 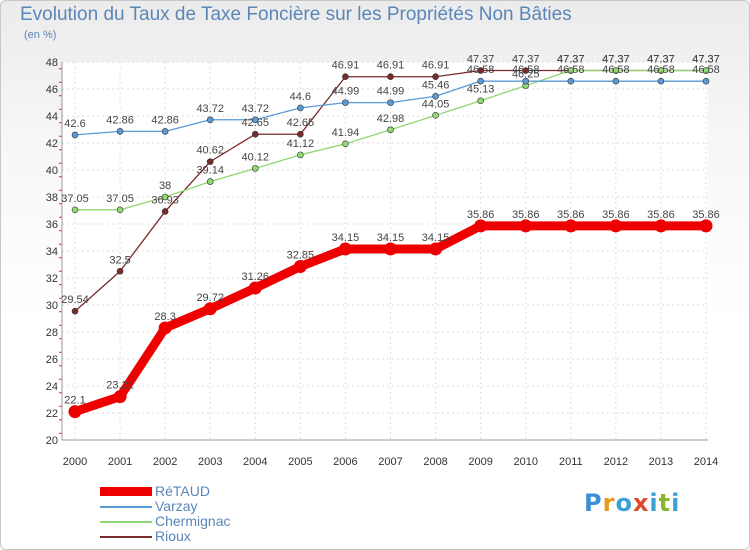 What do you see at coordinates (200, 521) in the screenshot?
I see `legend-item-chermignac: Chermignac` at bounding box center [200, 521].